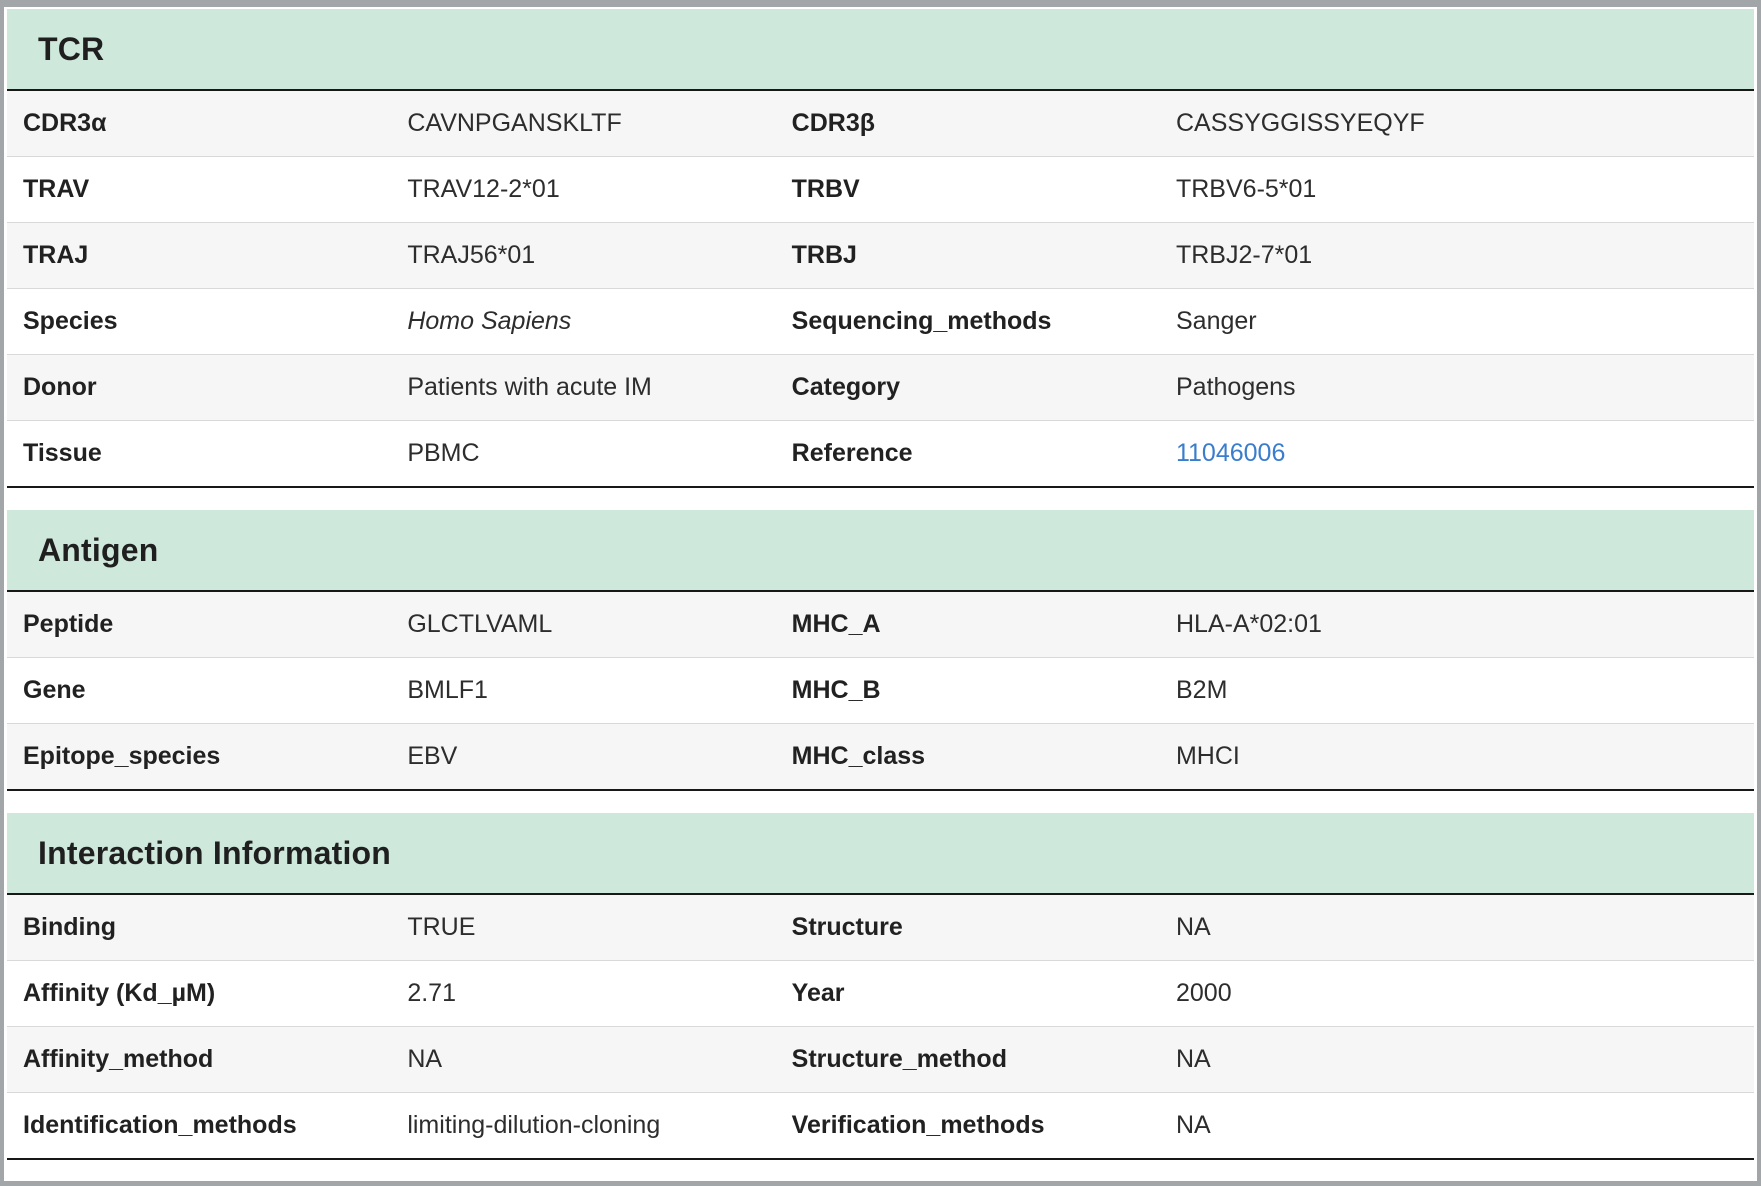 The height and width of the screenshot is (1186, 1761). What do you see at coordinates (967, 1125) in the screenshot?
I see `field-label: Verification_methods` at bounding box center [967, 1125].